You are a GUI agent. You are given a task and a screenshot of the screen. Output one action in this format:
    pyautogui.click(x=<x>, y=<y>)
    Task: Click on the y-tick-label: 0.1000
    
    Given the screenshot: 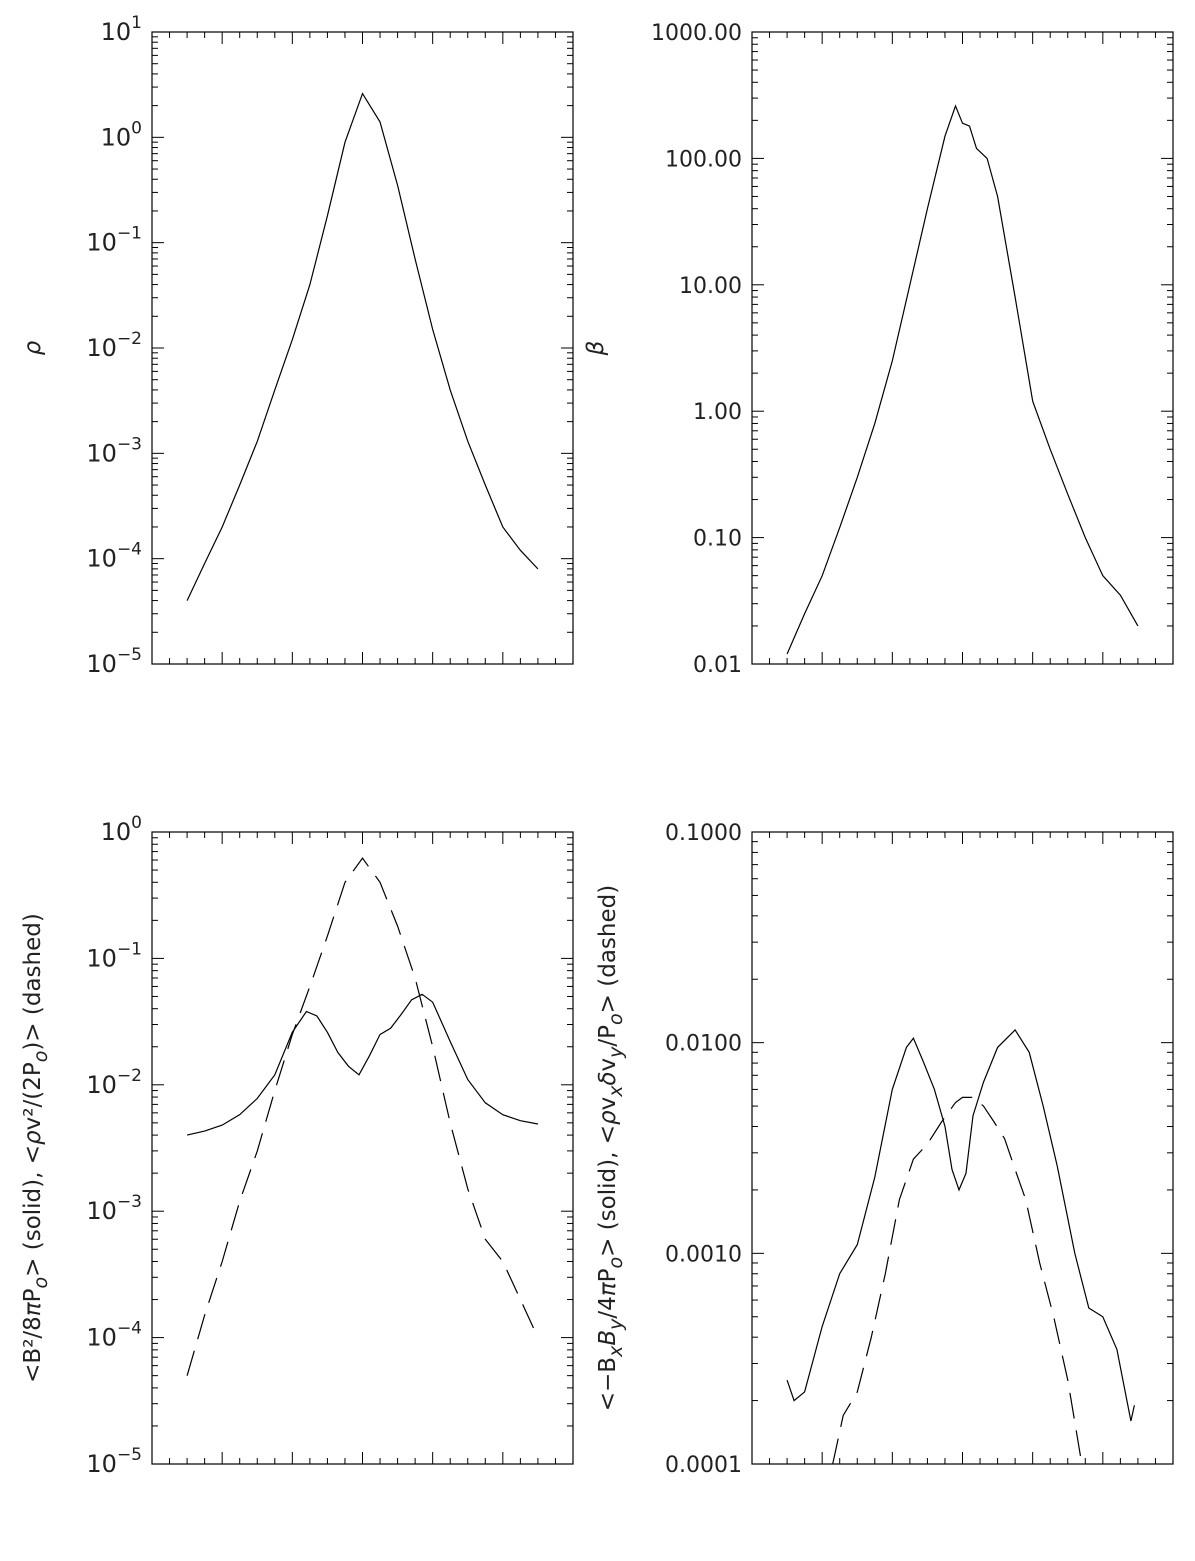 What is the action you would take?
    pyautogui.click(x=703, y=833)
    